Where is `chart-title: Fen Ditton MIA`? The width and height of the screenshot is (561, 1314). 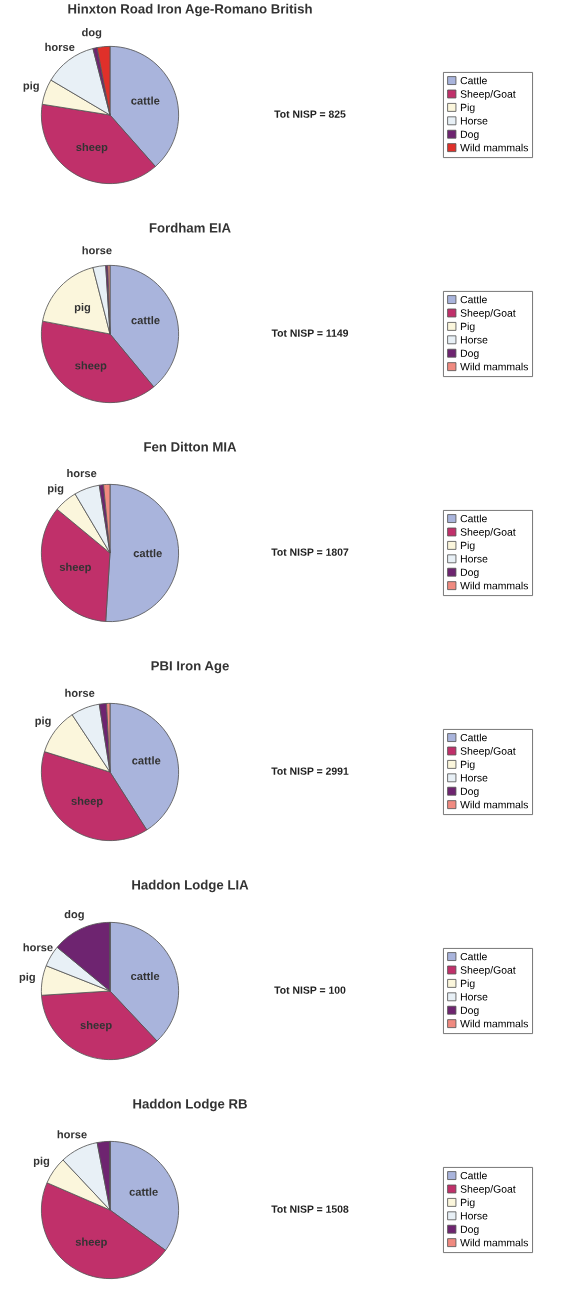
chart-title: Fen Ditton MIA is located at coordinates (190, 446).